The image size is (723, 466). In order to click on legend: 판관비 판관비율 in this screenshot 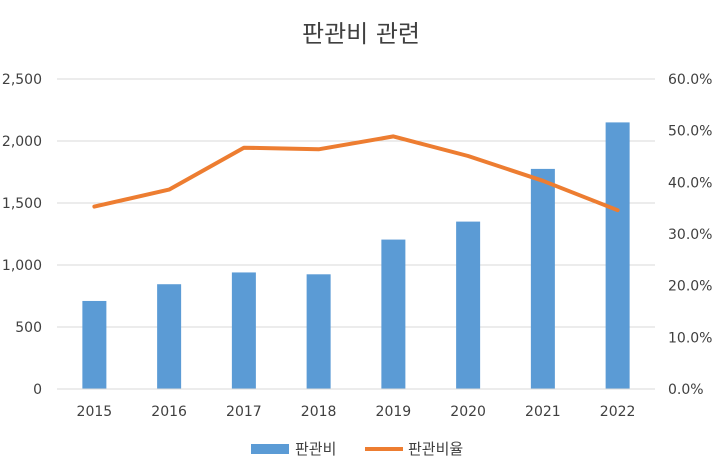, I will do `click(357, 449)`.